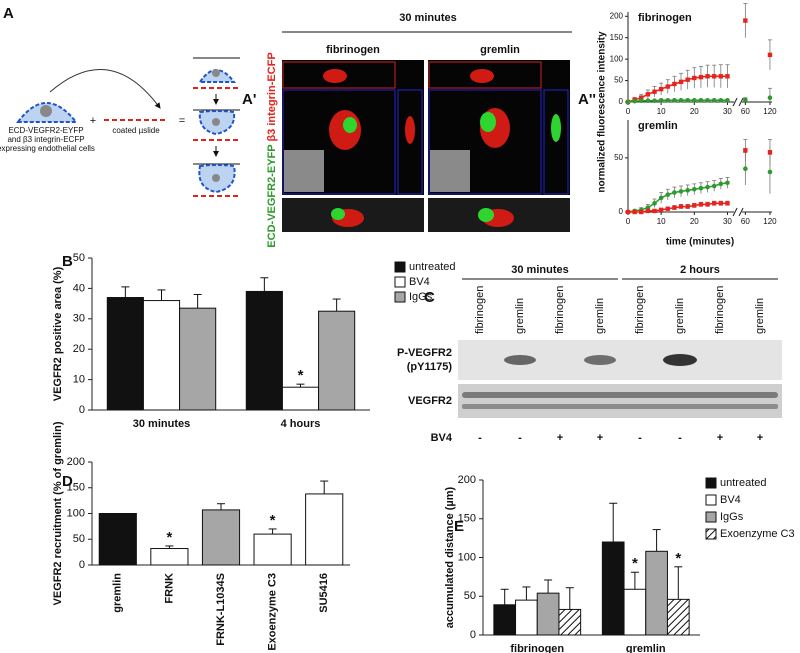 This screenshot has width=800, height=653. What do you see at coordinates (665, 18) in the screenshot?
I see `chart-title: fibrinogen` at bounding box center [665, 18].